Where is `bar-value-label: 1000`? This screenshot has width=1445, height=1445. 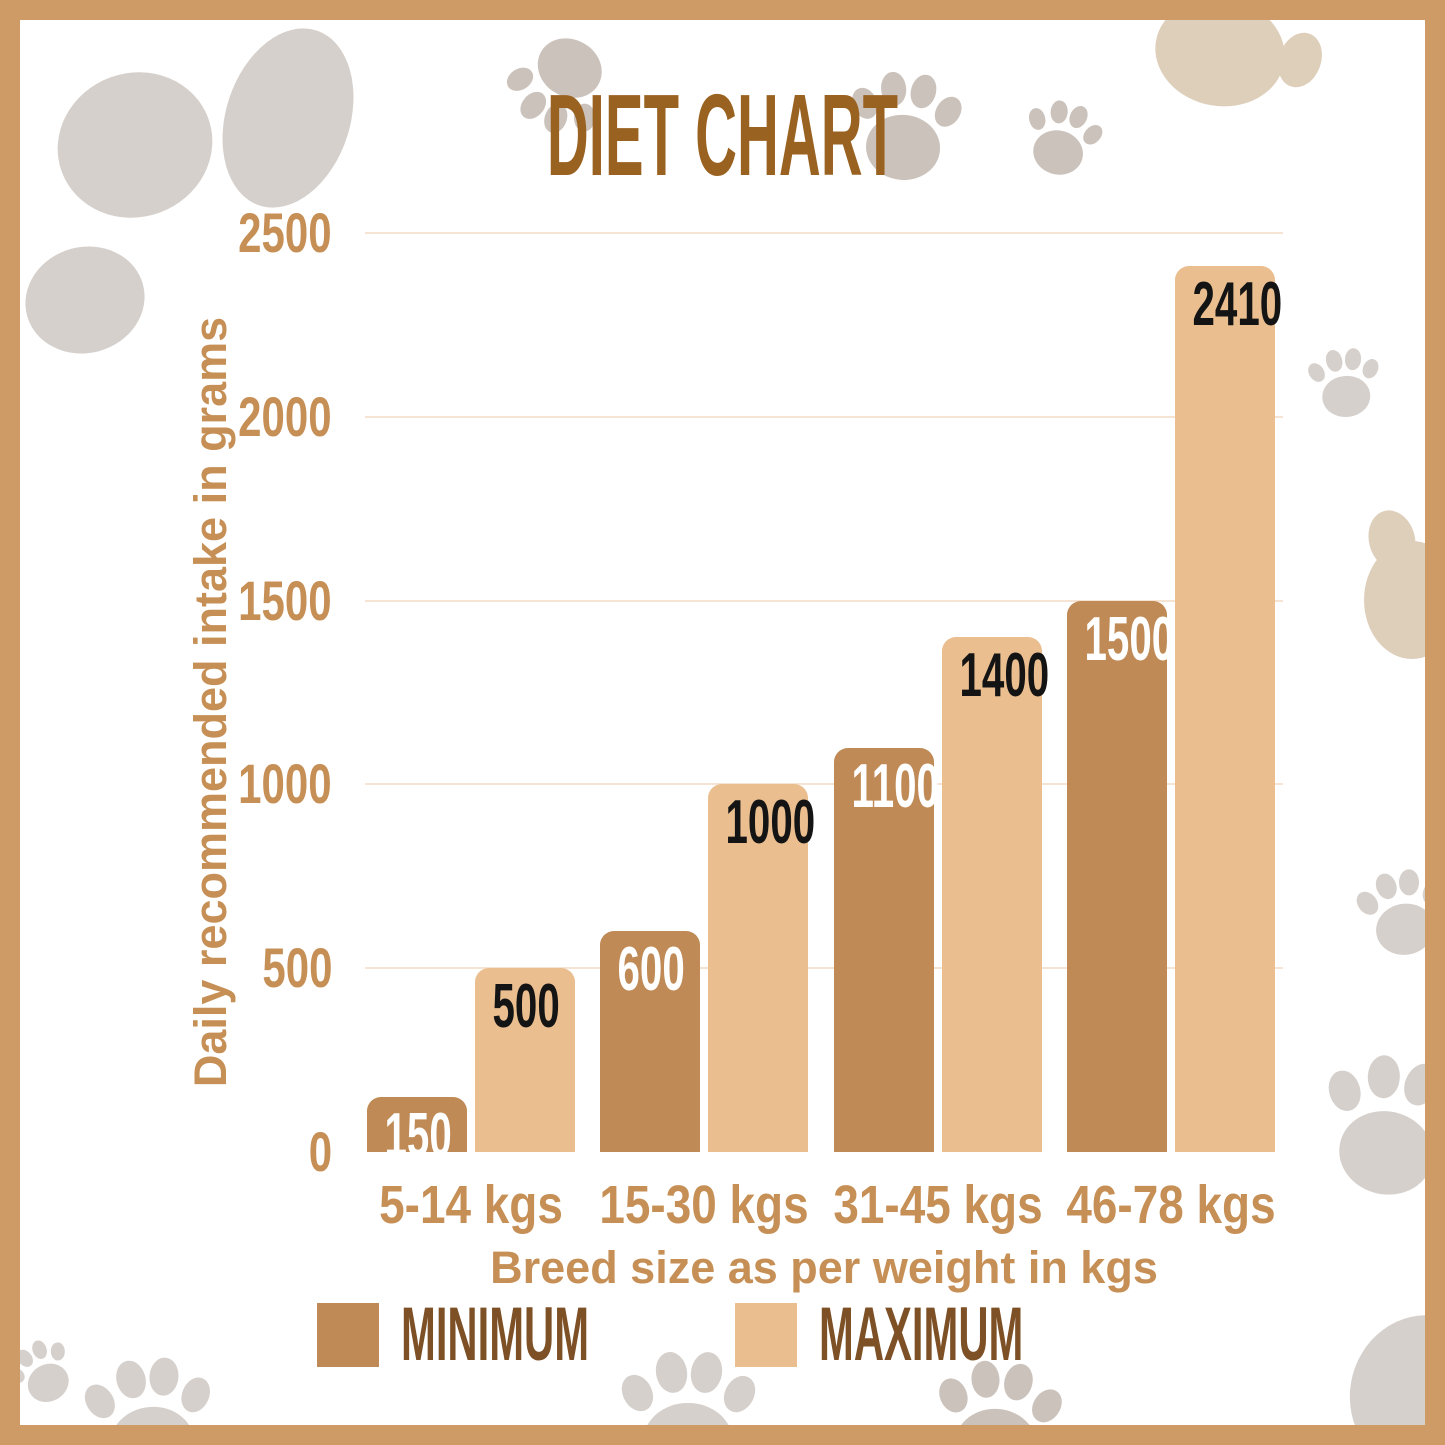 bar-value-label: 1000 is located at coordinates (770, 822).